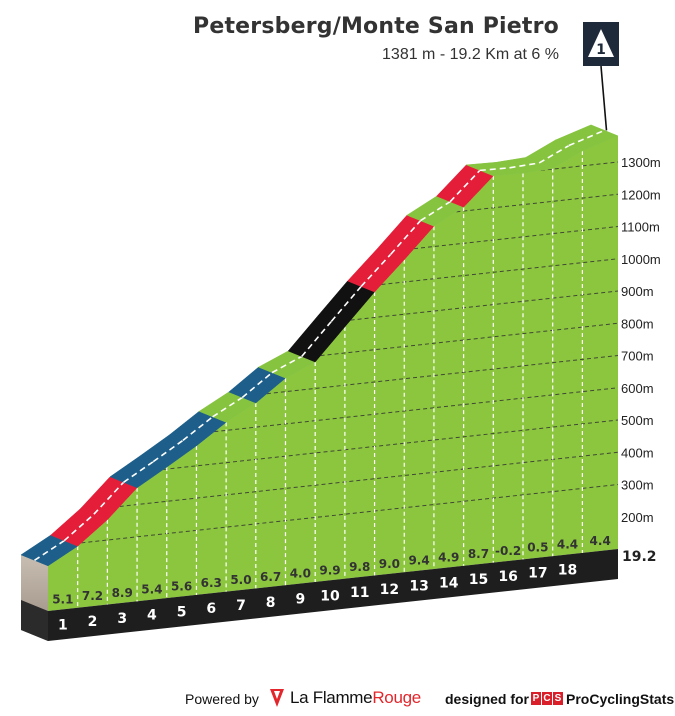 The image size is (675, 716). Describe the element at coordinates (558, 698) in the screenshot. I see `pcs-logo-letter: S` at that location.